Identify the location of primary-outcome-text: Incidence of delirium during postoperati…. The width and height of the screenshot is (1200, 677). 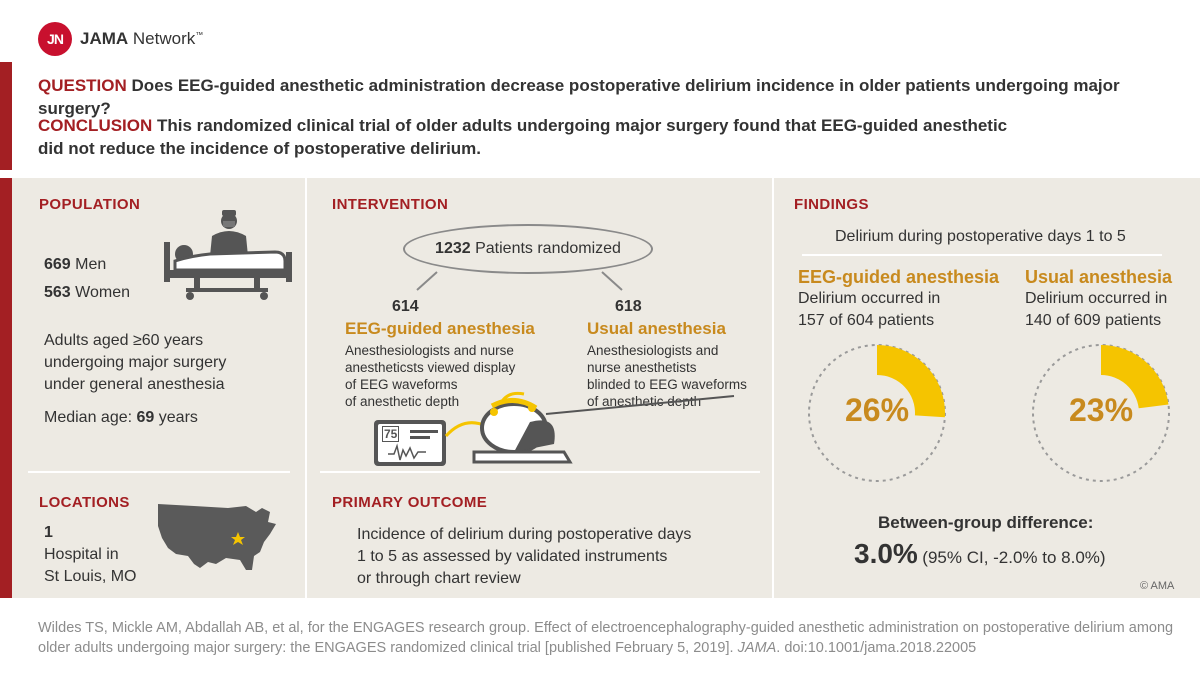
(524, 556).